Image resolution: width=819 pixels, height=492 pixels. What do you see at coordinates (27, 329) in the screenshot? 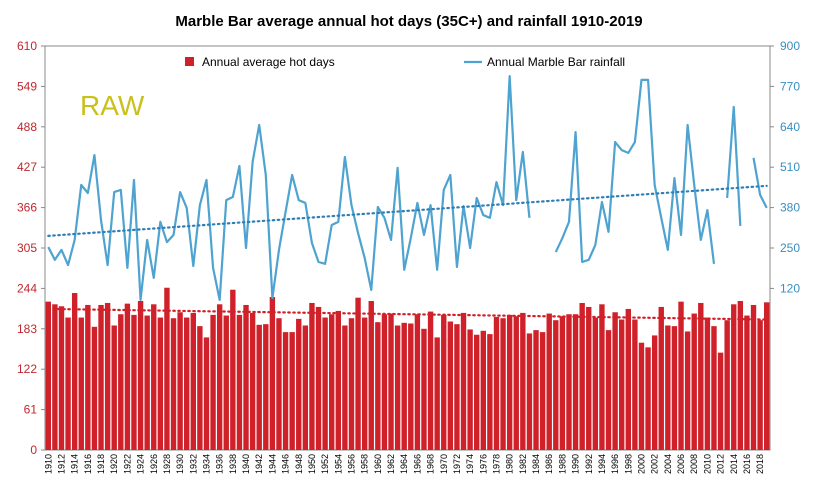
I see `y-tick-label: 183` at bounding box center [27, 329].